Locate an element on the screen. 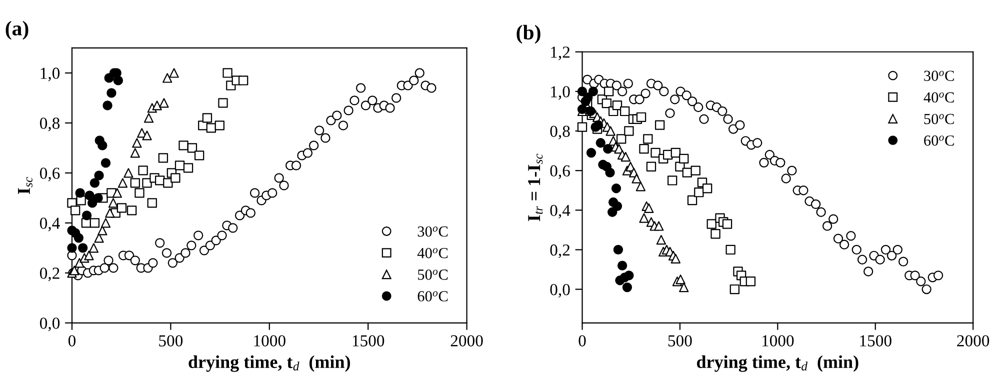 The height and width of the screenshot is (390, 997). chart-title: (b) is located at coordinates (528, 34).